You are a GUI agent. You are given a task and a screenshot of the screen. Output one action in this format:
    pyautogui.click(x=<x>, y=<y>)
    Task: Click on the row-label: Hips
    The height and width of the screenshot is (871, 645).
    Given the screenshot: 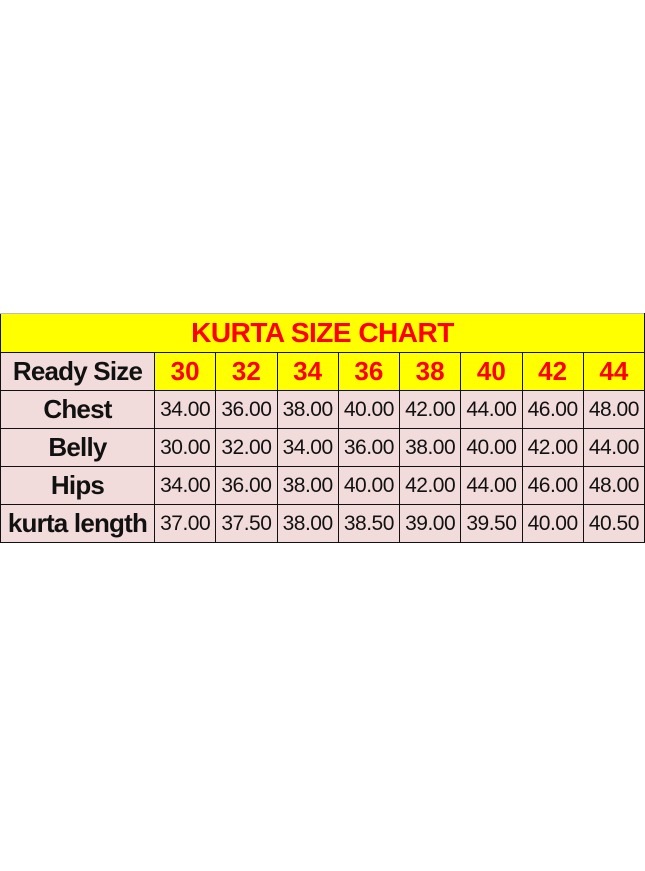 What is the action you would take?
    pyautogui.click(x=77, y=485)
    